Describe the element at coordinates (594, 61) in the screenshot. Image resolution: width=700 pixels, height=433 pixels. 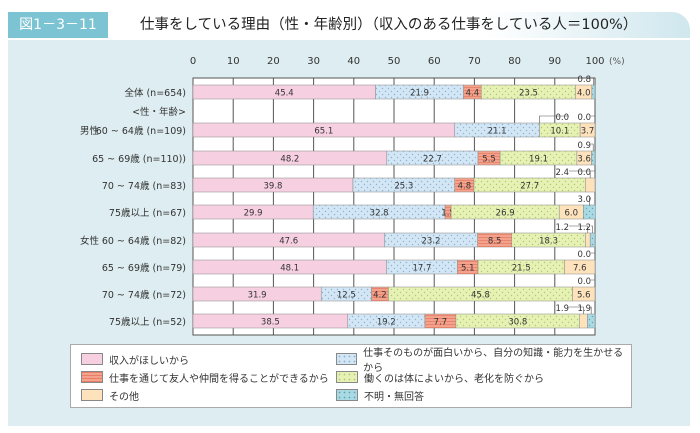
I see `x-tick-label: 100` at that location.